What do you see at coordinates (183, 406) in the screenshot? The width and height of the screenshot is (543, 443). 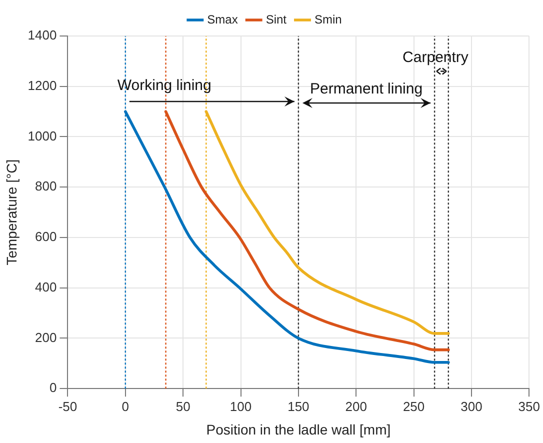 I see `x-tick-label: 50` at bounding box center [183, 406].